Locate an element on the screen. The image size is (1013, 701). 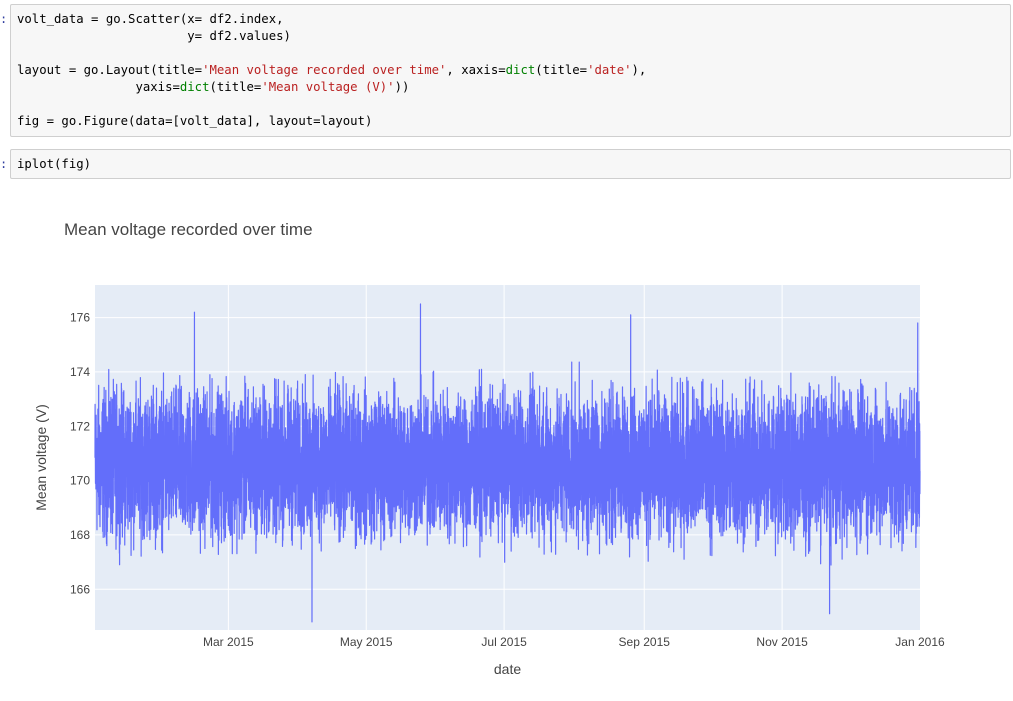
code-text: layout = go.Layout(title= is located at coordinates (110, 70).